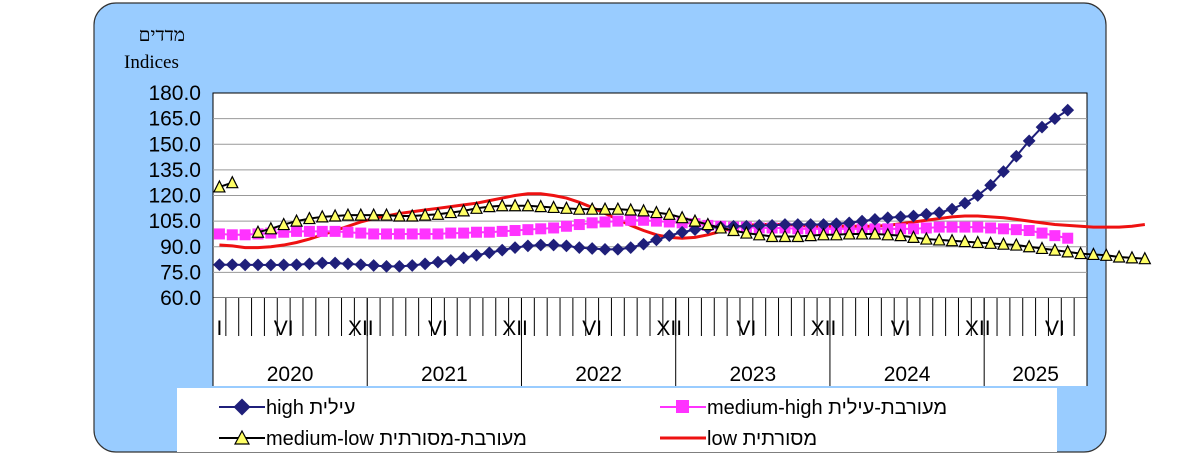 The height and width of the screenshot is (455, 1200). Describe the element at coordinates (180, 247) in the screenshot. I see `y-tick-label: 90.0` at that location.